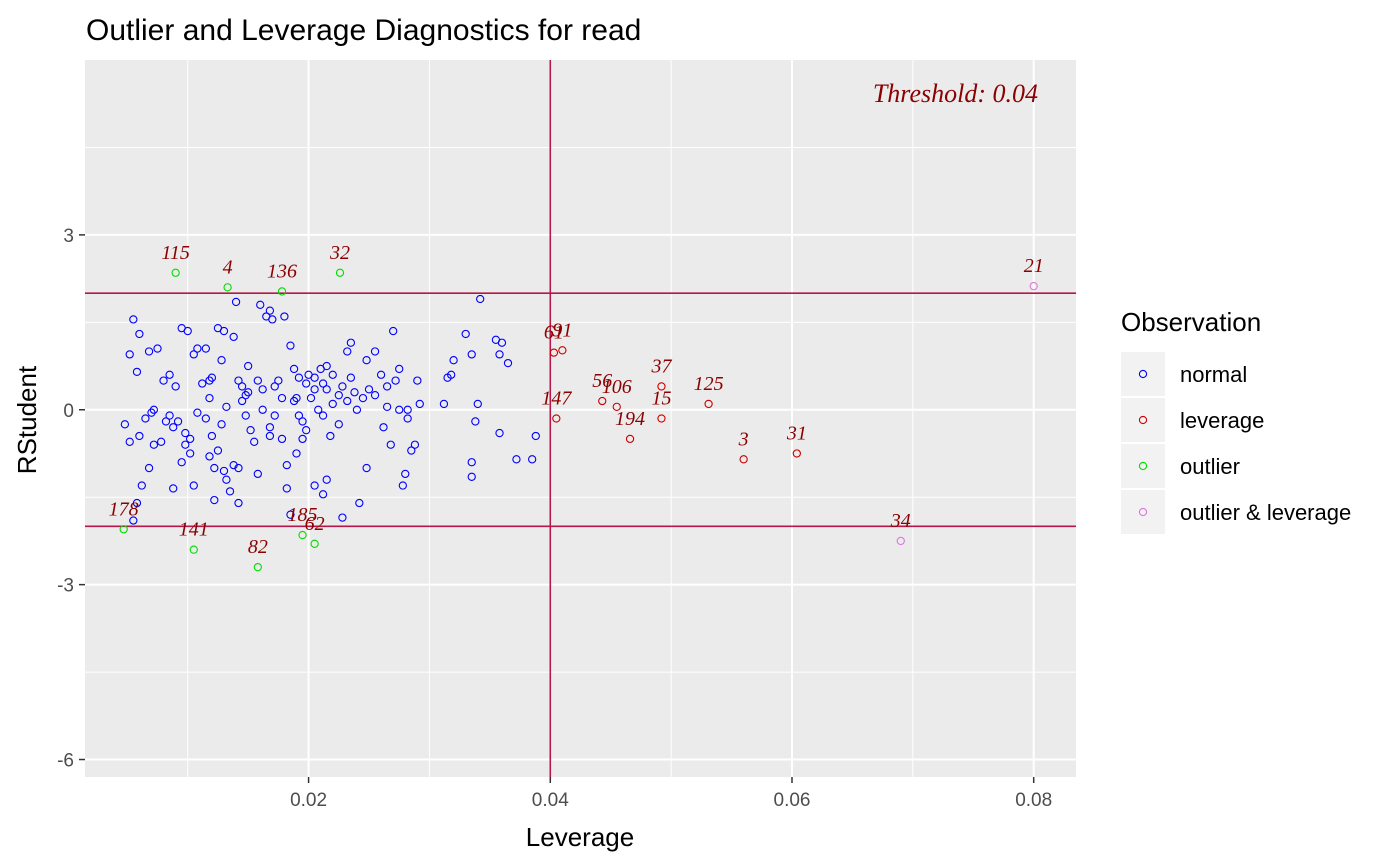  I want to click on point-label: 106, so click(617, 387).